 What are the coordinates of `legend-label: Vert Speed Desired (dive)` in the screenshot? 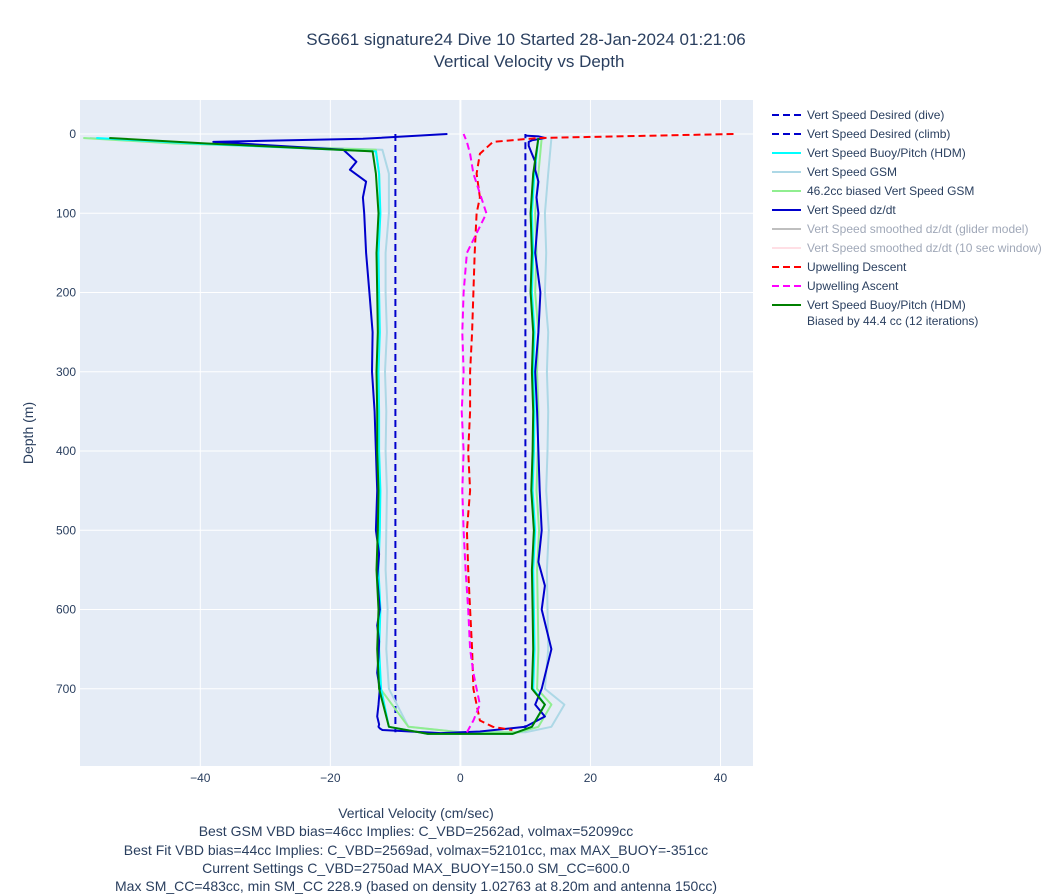 It's located at (875, 115).